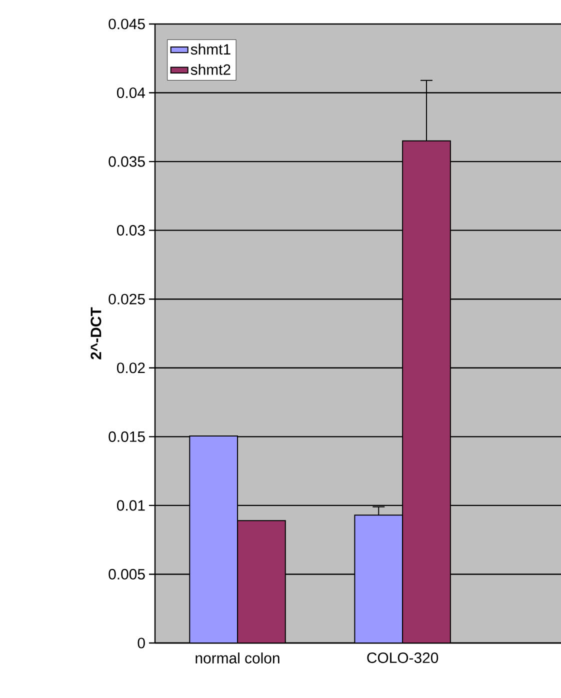  Describe the element at coordinates (126, 574) in the screenshot. I see `y-tick-label: 0.005` at that location.